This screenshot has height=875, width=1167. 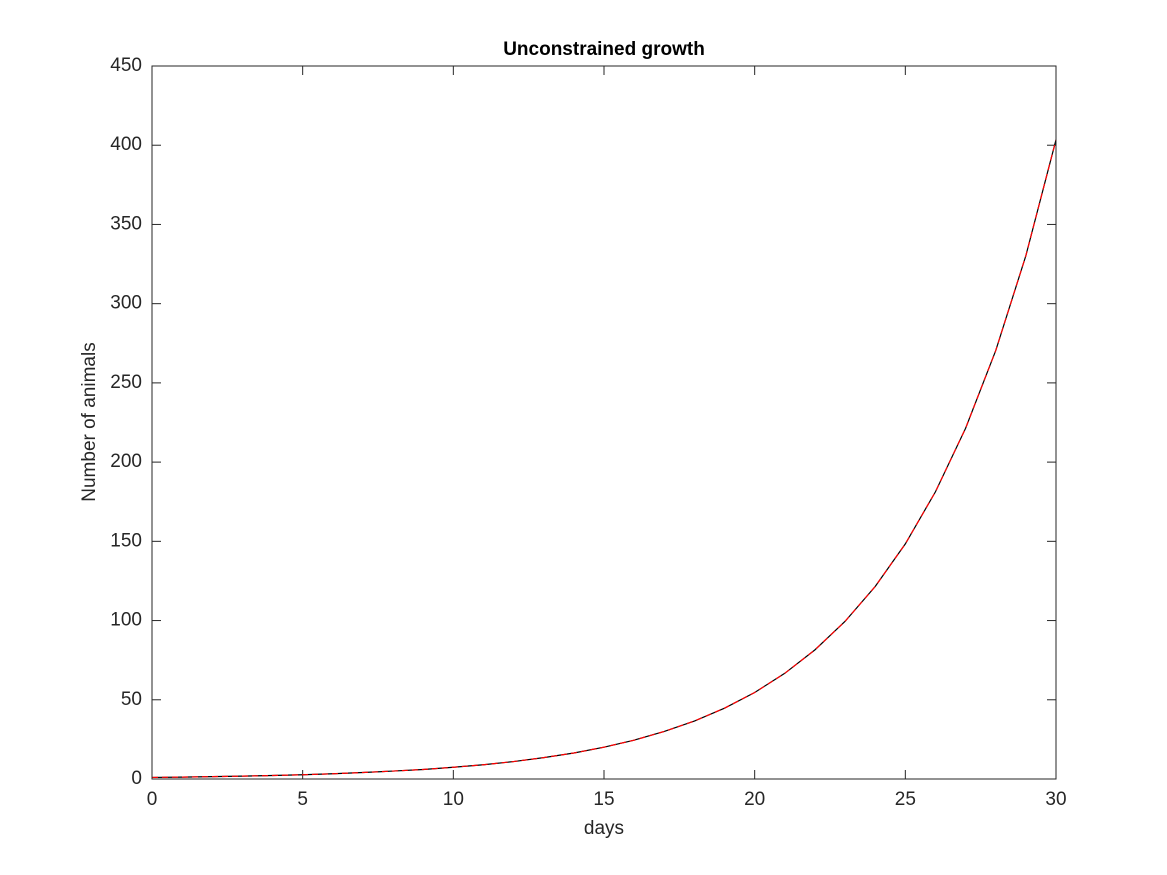 What do you see at coordinates (604, 828) in the screenshot?
I see `x-axis-label: days` at bounding box center [604, 828].